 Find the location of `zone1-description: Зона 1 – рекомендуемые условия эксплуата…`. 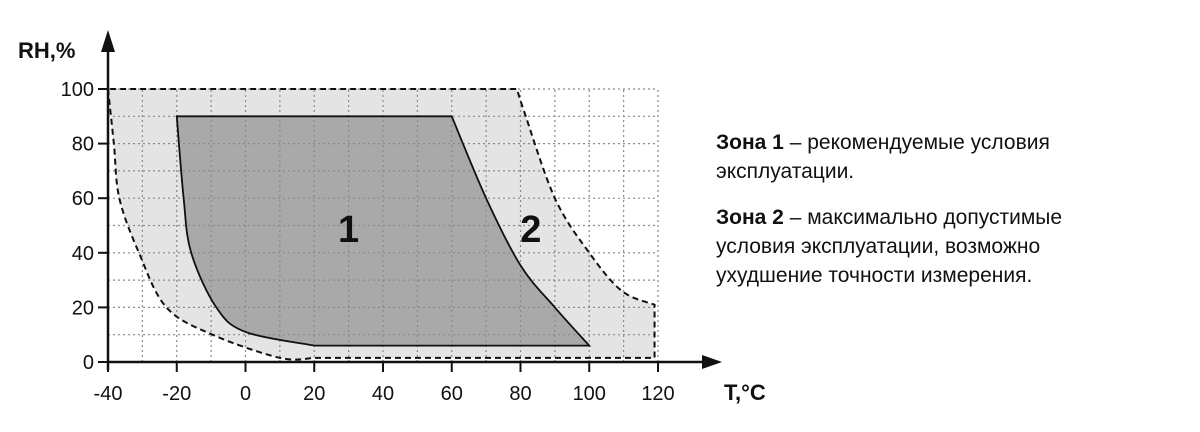

zone1-description: Зона 1 – рекомендуемые условия эксплуата… is located at coordinates (951, 157).